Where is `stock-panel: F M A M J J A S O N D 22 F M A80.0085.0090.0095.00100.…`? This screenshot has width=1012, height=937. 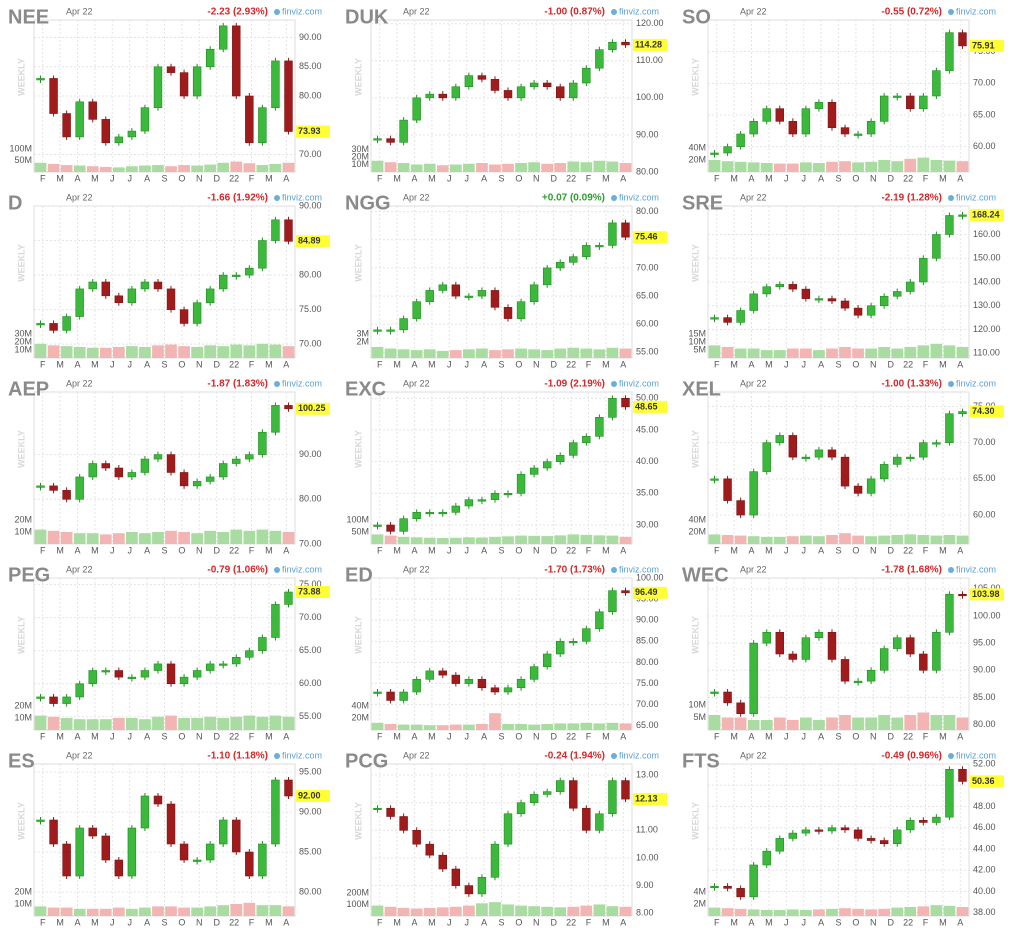
stock-panel: F M A M J J A S O N D 22 F M A80.0085.0090.0095.00100.… is located at coordinates (843, 652).